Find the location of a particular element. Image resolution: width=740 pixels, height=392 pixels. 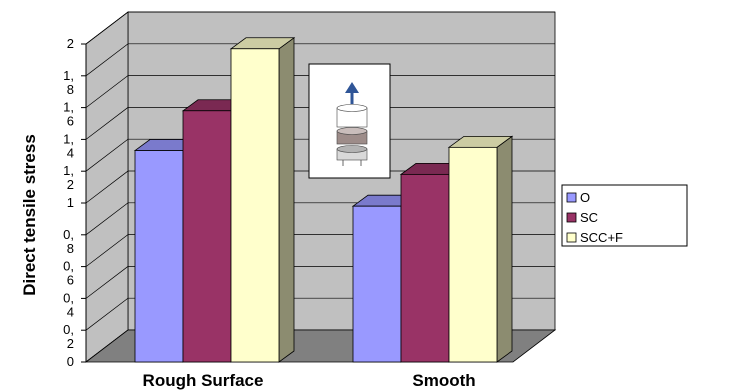

y-axis-title: Direct tensile stress is located at coordinates (29, 215).